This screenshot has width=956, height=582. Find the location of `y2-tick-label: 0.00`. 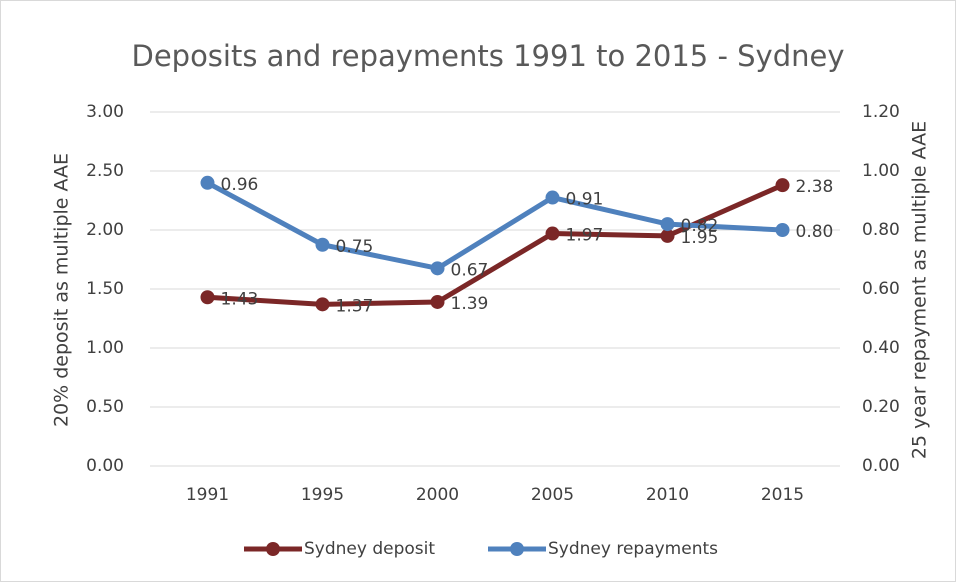

y2-tick-label: 0.00 is located at coordinates (881, 466).